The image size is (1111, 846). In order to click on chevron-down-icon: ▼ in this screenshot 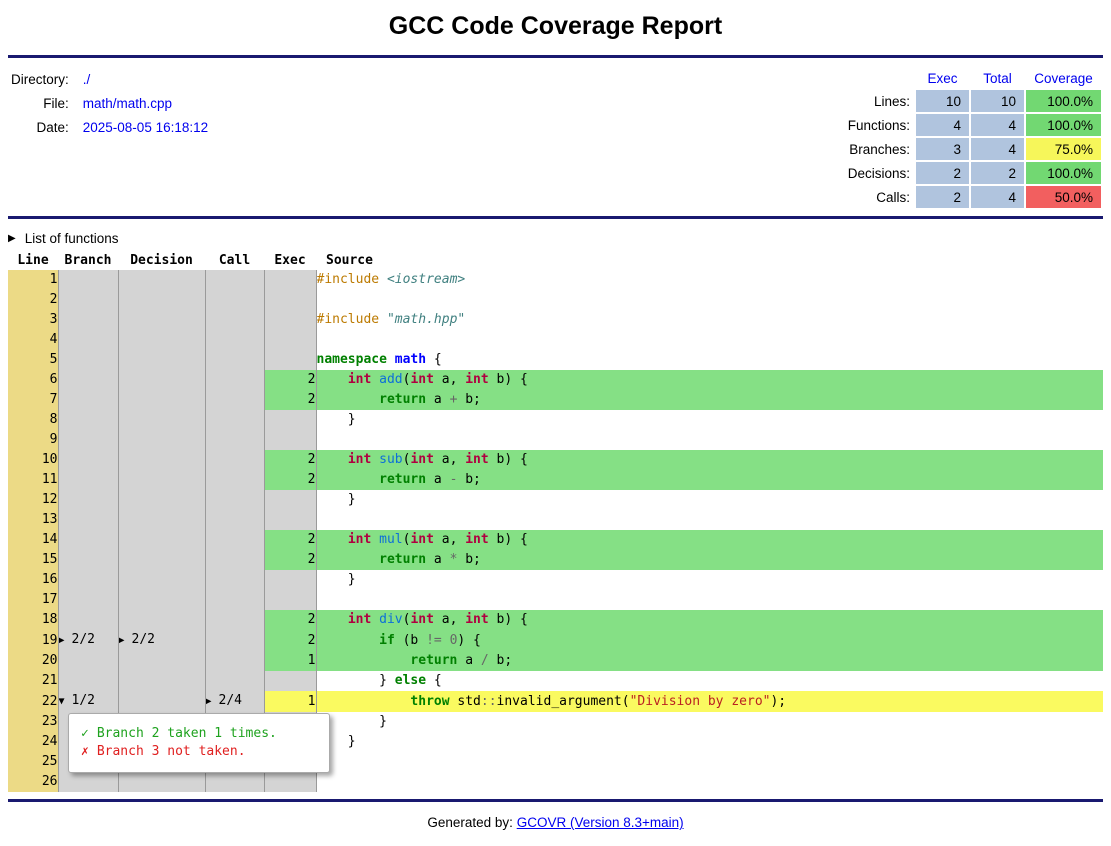, I will do `click(61, 701)`.